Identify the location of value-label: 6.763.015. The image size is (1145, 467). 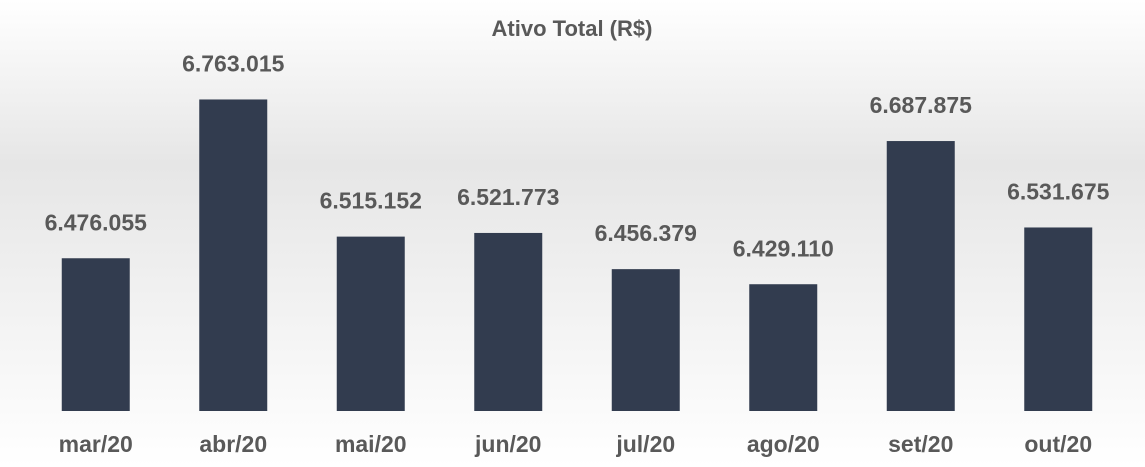
(233, 64).